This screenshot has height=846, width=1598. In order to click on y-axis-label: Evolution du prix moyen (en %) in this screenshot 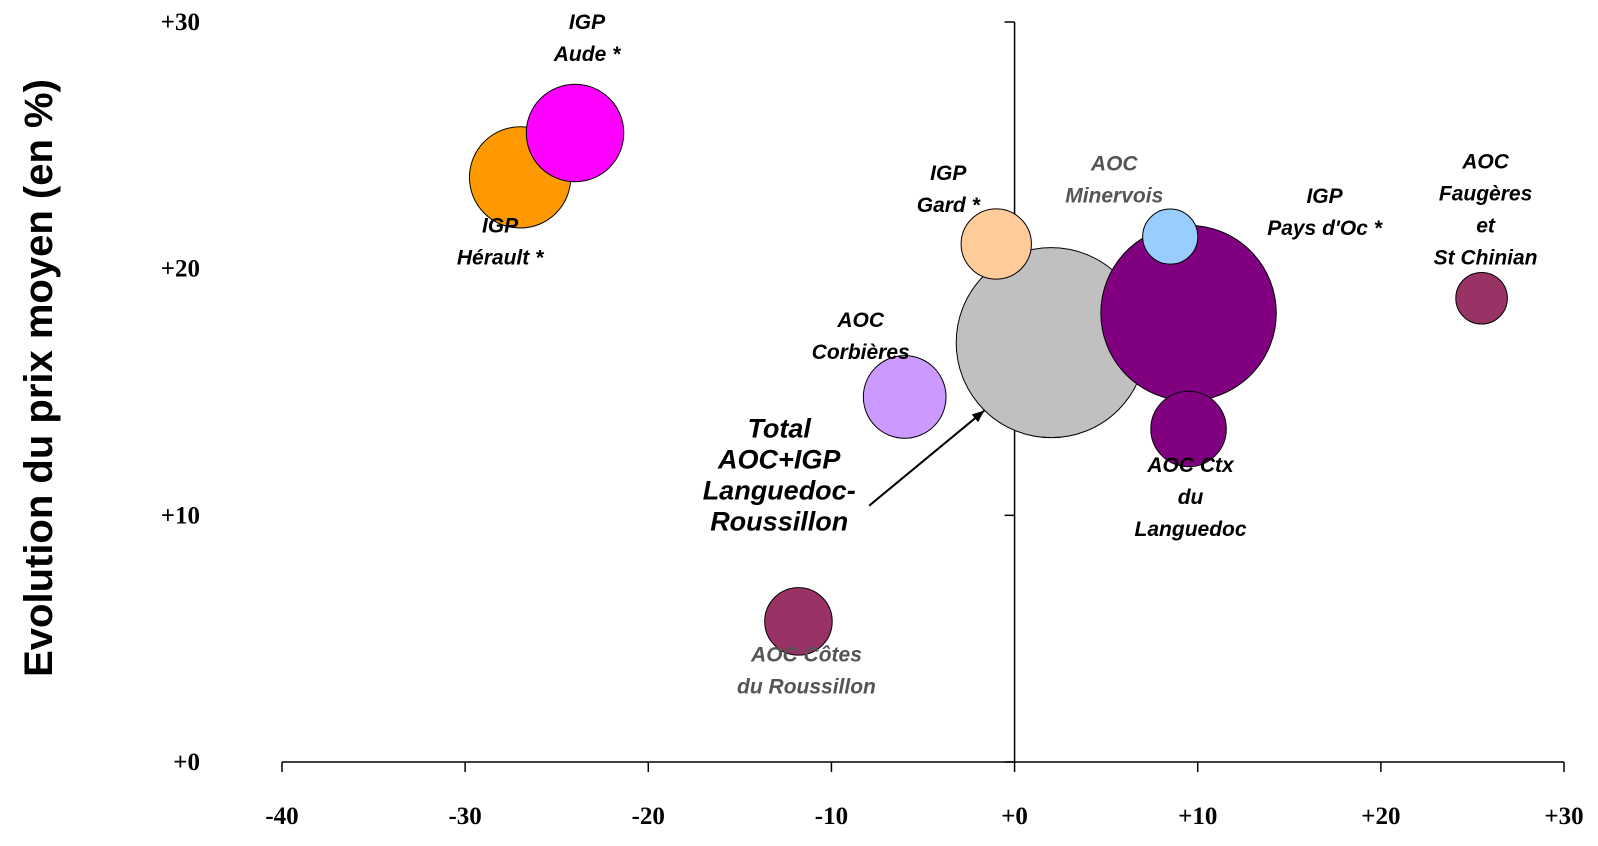, I will do `click(39, 378)`.